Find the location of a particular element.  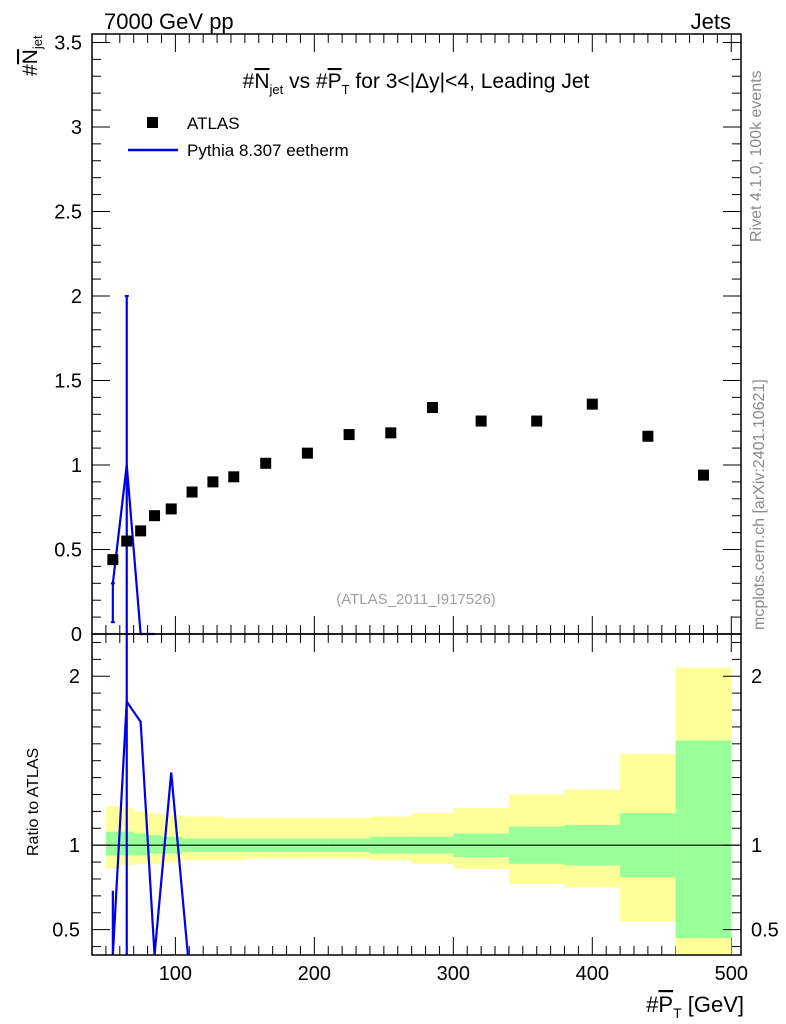

ratio-y-tick-label-right: 1 is located at coordinates (756, 846).